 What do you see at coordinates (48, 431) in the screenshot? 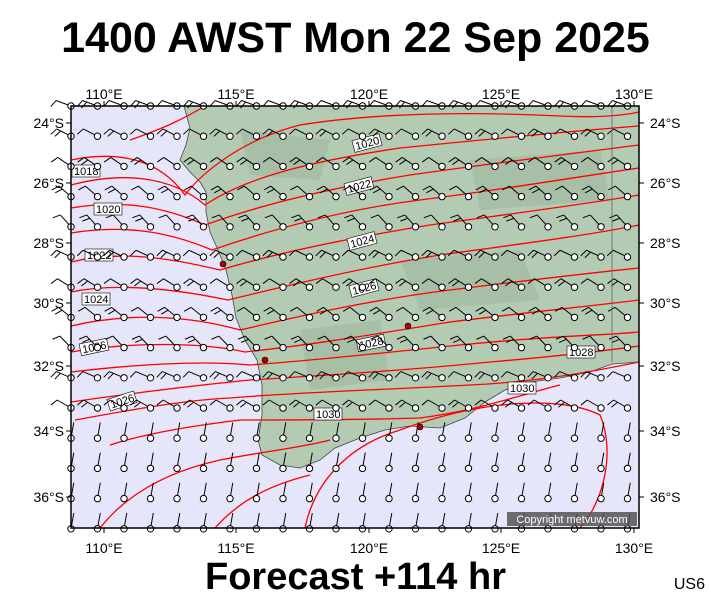
I see `lat-tick-label: 34°S` at bounding box center [48, 431].